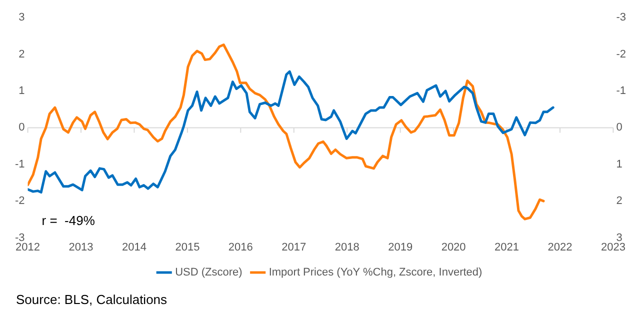  I want to click on x-tick-label: 2014, so click(134, 247).